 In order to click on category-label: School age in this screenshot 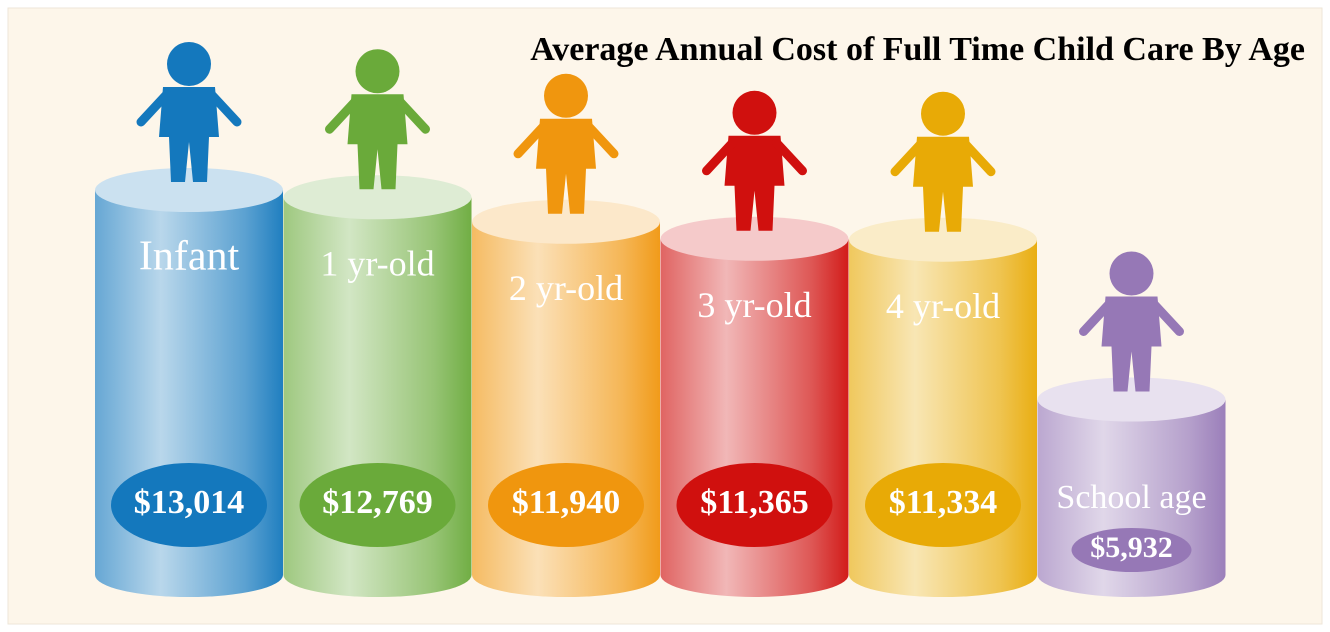, I will do `click(1131, 497)`.